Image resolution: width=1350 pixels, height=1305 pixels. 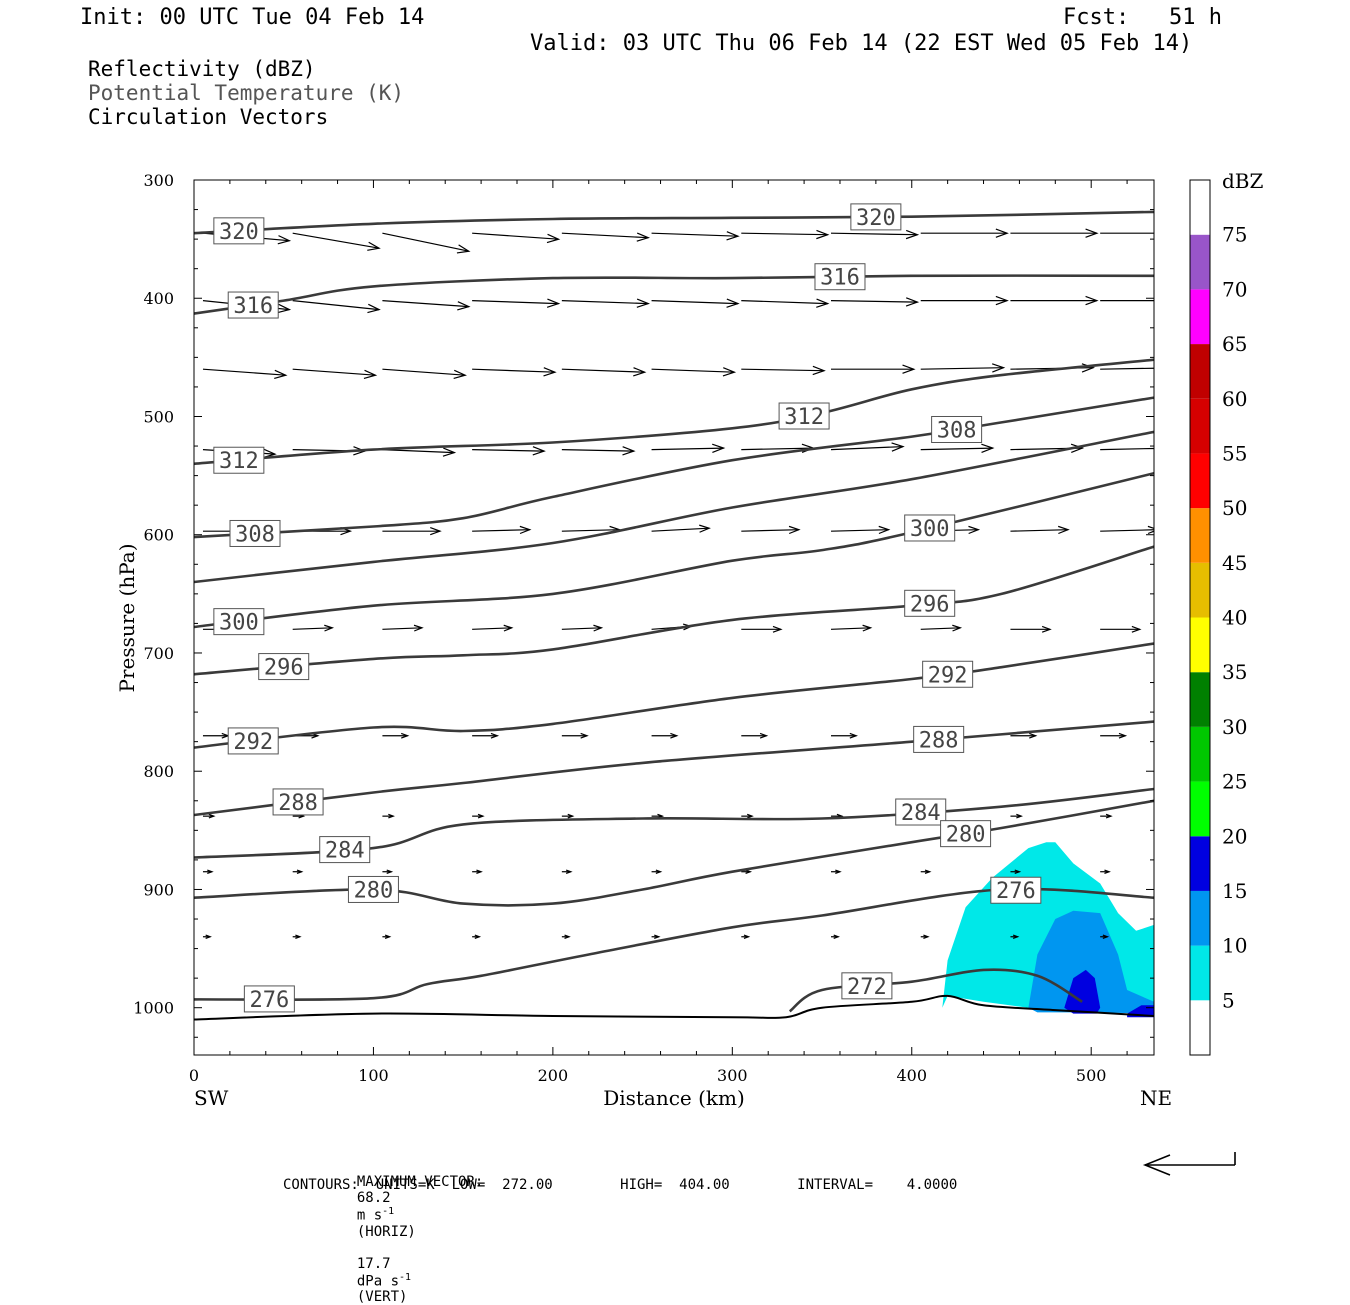 I want to click on svg-text: 292, so click(x=948, y=675).